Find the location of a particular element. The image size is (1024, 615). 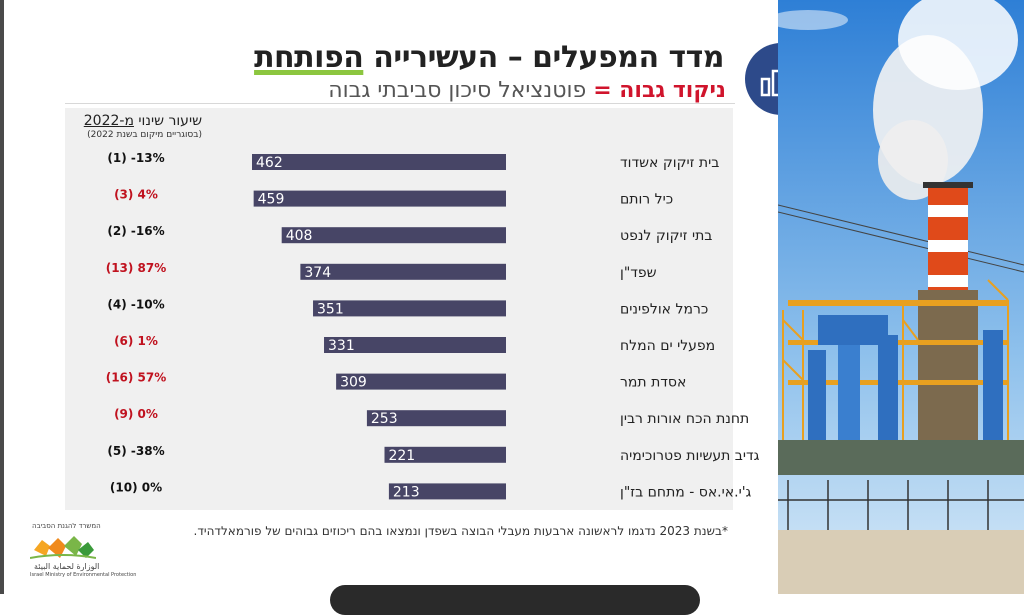

change-label: (1) -13% is located at coordinates (135, 158).